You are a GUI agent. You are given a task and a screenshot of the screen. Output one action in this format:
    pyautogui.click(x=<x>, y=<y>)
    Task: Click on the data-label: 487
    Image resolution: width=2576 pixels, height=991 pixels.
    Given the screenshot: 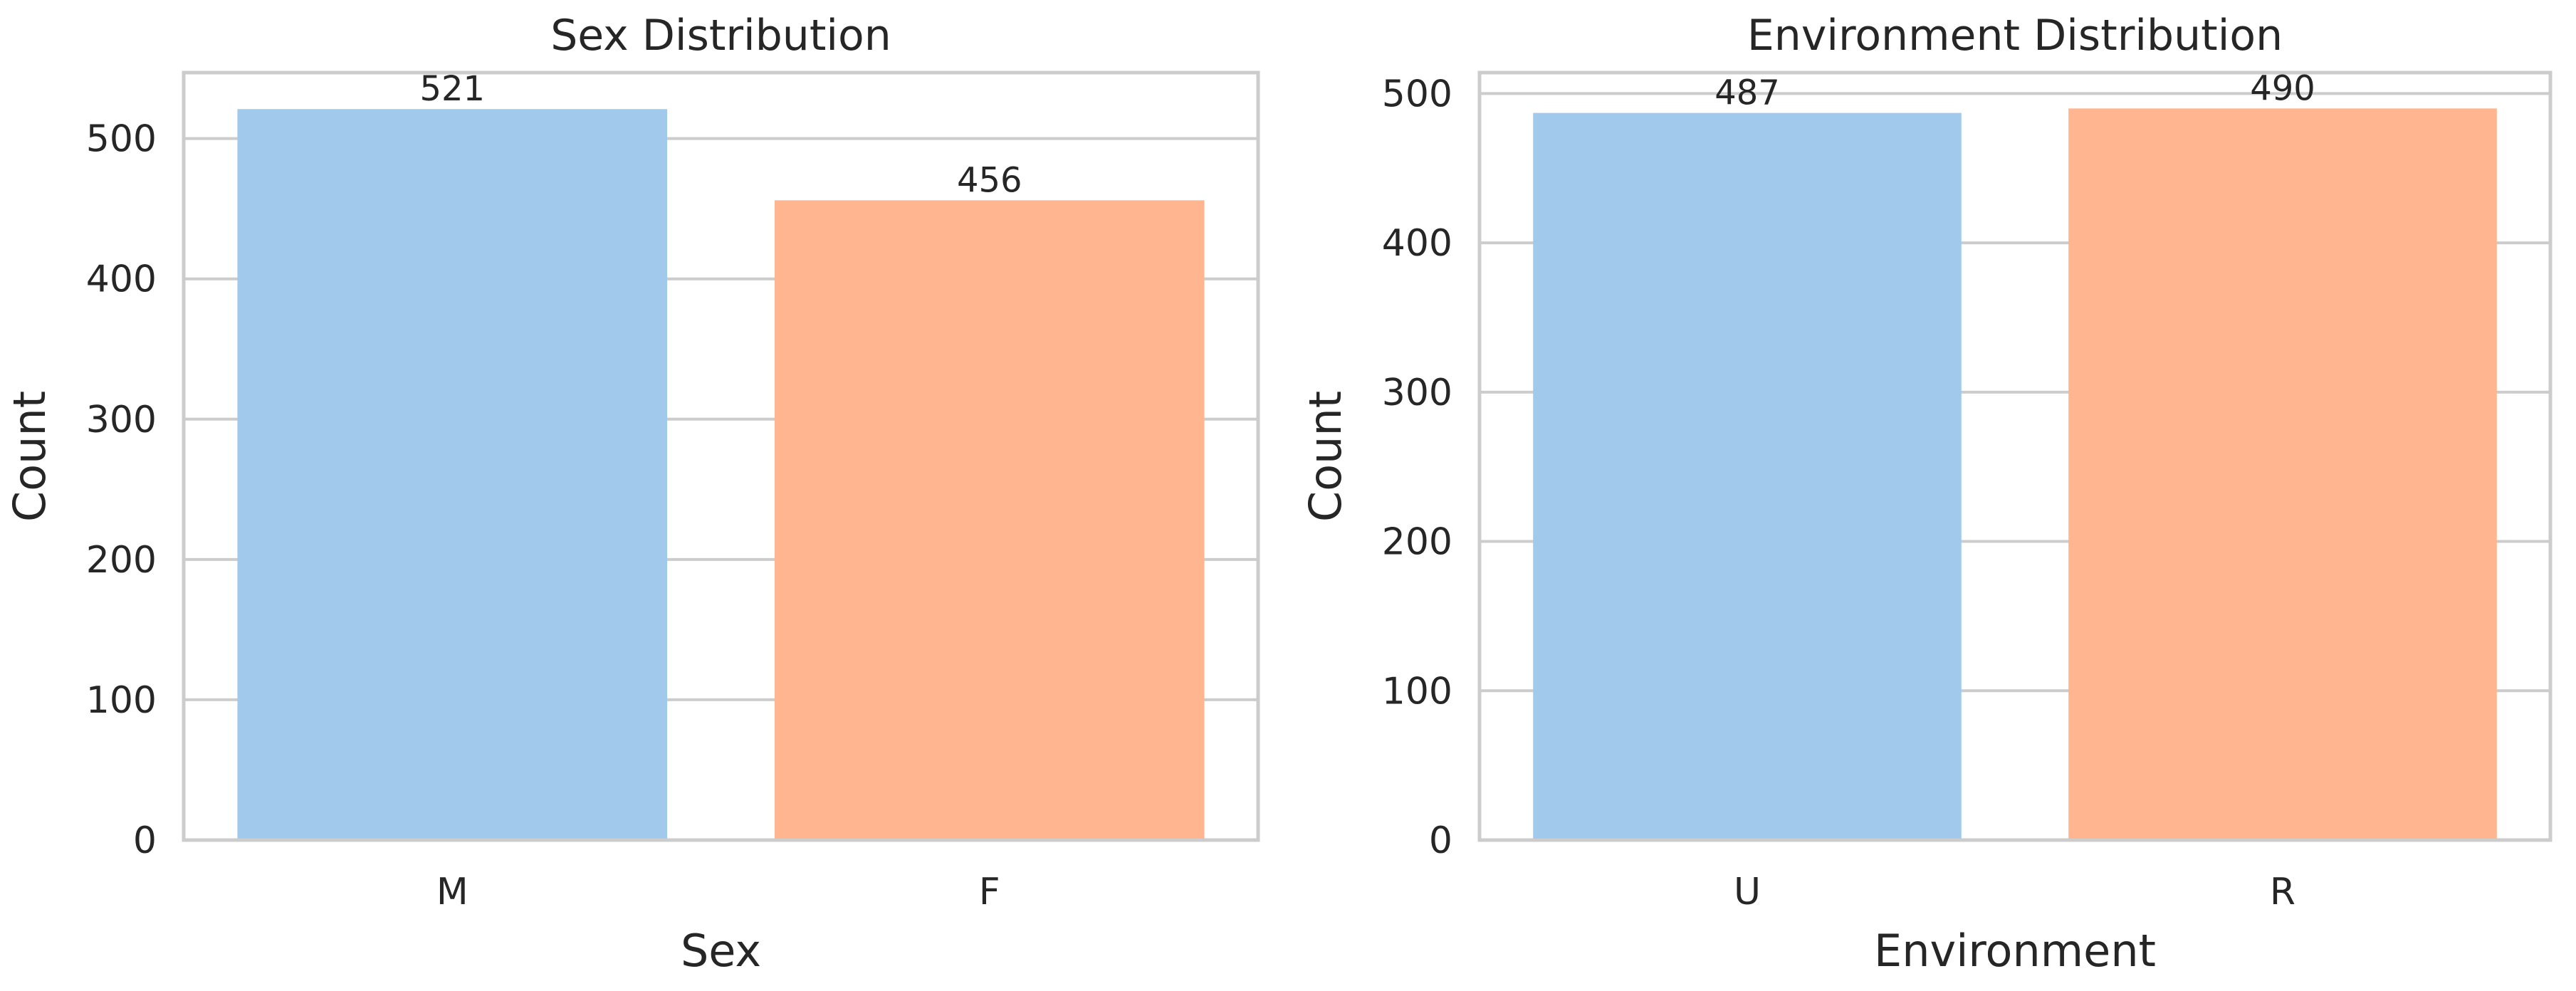 What is the action you would take?
    pyautogui.click(x=1747, y=93)
    